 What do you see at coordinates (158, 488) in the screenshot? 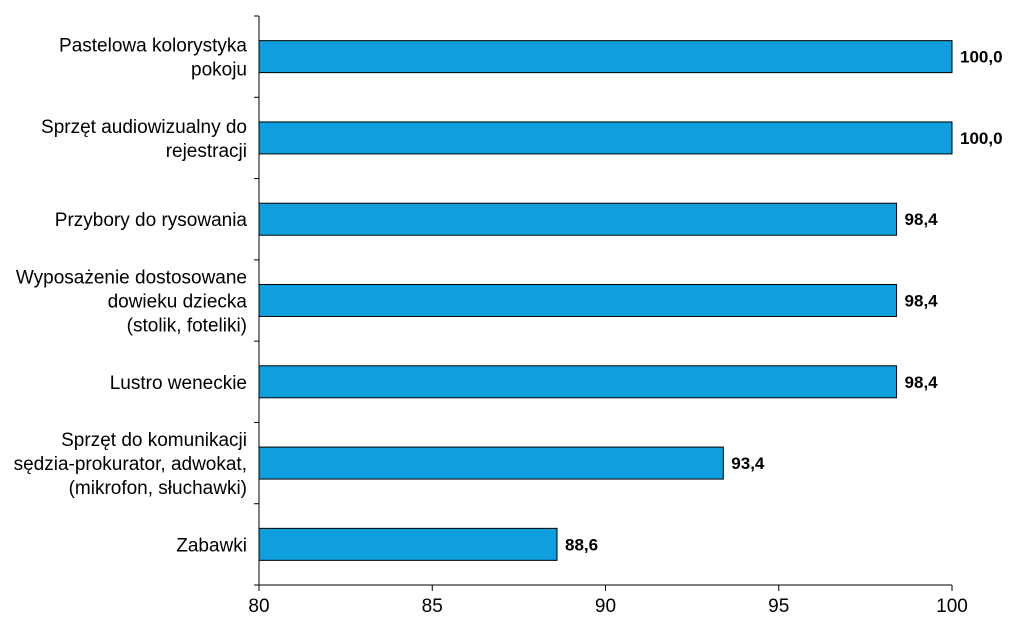
I see `category-label-line: (mikrofon, słuchawki)` at bounding box center [158, 488].